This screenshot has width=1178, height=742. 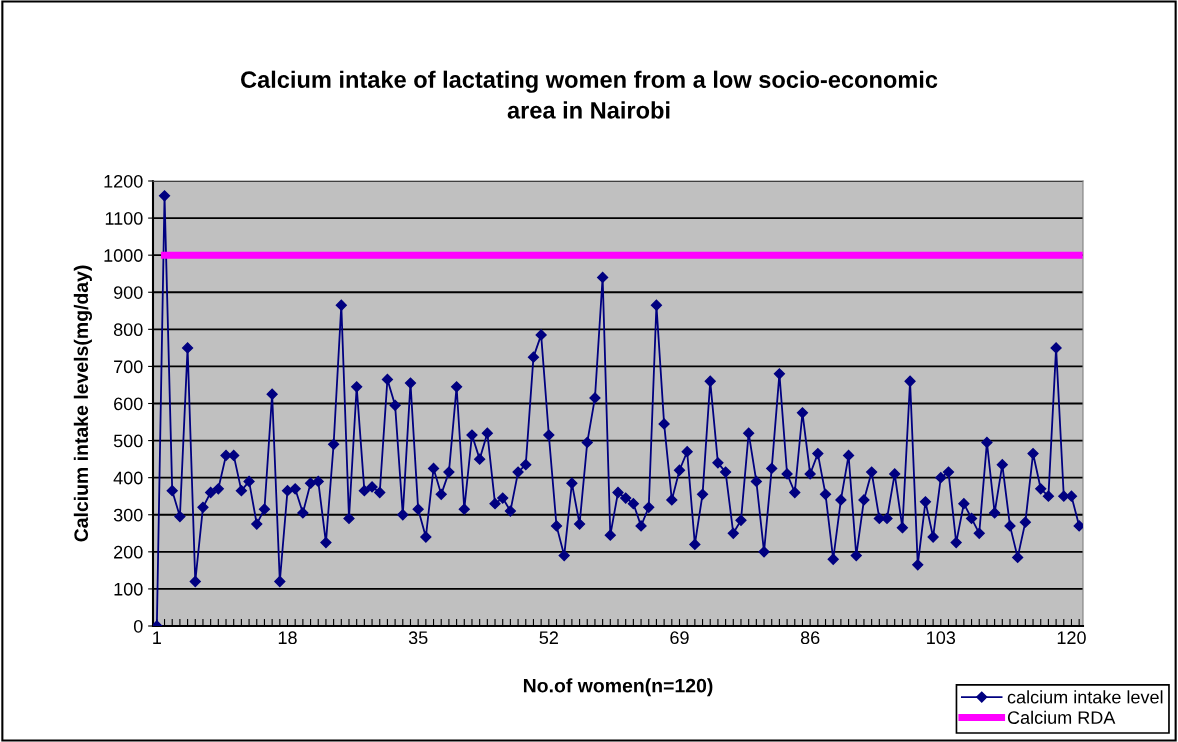 I want to click on x-tick-label: 1, so click(x=157, y=637).